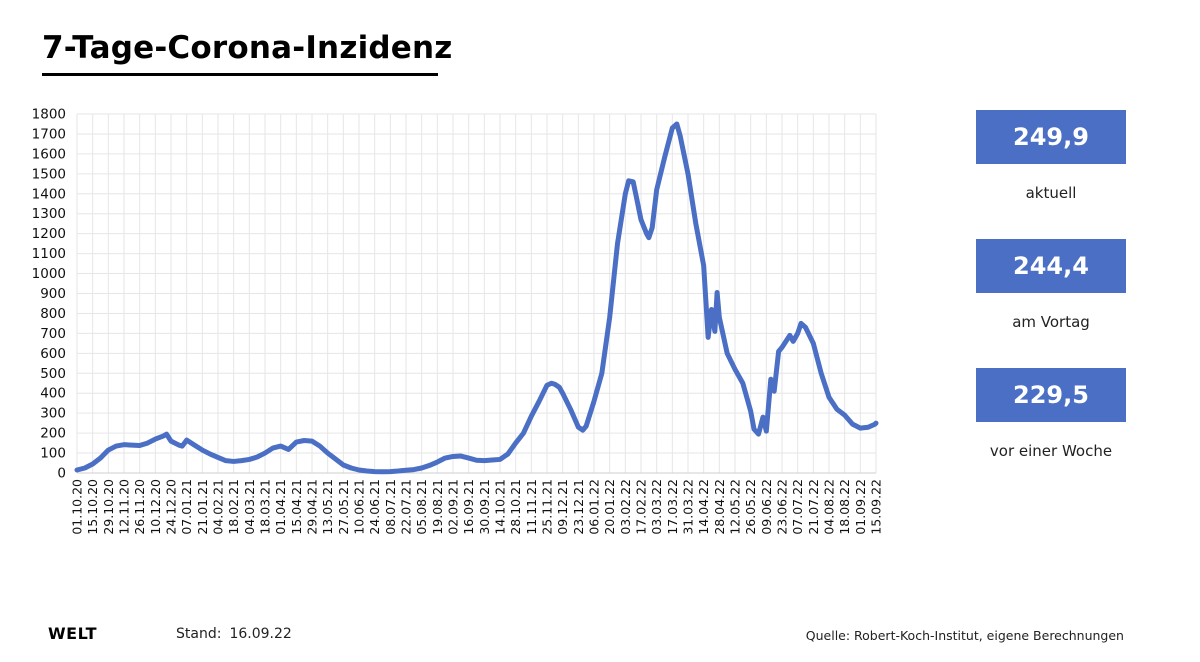 The height and width of the screenshot is (662, 1200). Describe the element at coordinates (218, 507) in the screenshot. I see `x-tick-label: 04.02.21` at that location.